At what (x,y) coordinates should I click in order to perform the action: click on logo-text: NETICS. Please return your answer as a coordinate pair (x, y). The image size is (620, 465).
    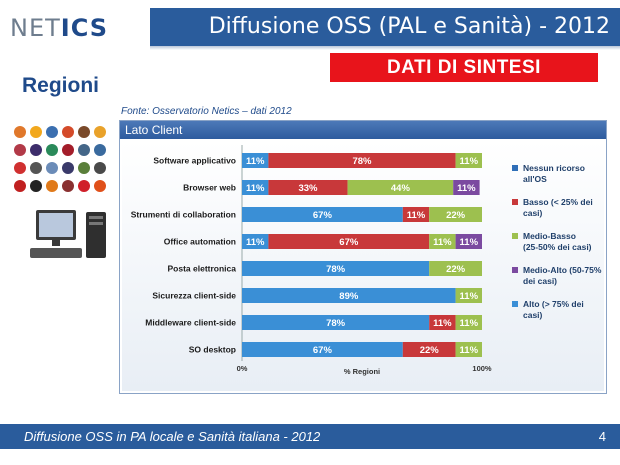
    Looking at the image, I should click on (59, 28).